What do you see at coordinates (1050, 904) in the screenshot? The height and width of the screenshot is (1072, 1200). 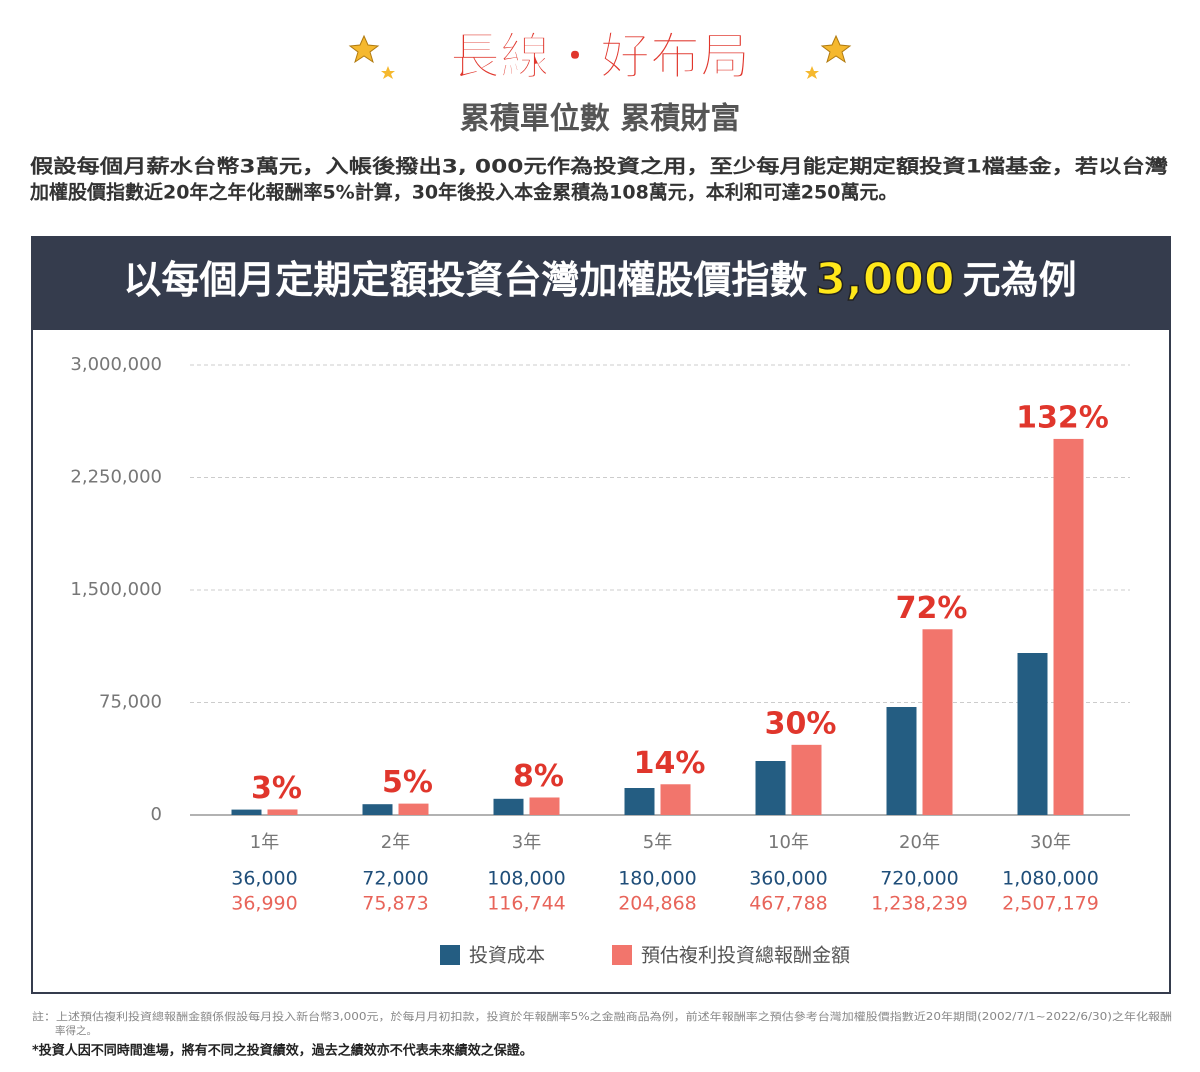 I see `value-label: 2,507,179` at bounding box center [1050, 904].